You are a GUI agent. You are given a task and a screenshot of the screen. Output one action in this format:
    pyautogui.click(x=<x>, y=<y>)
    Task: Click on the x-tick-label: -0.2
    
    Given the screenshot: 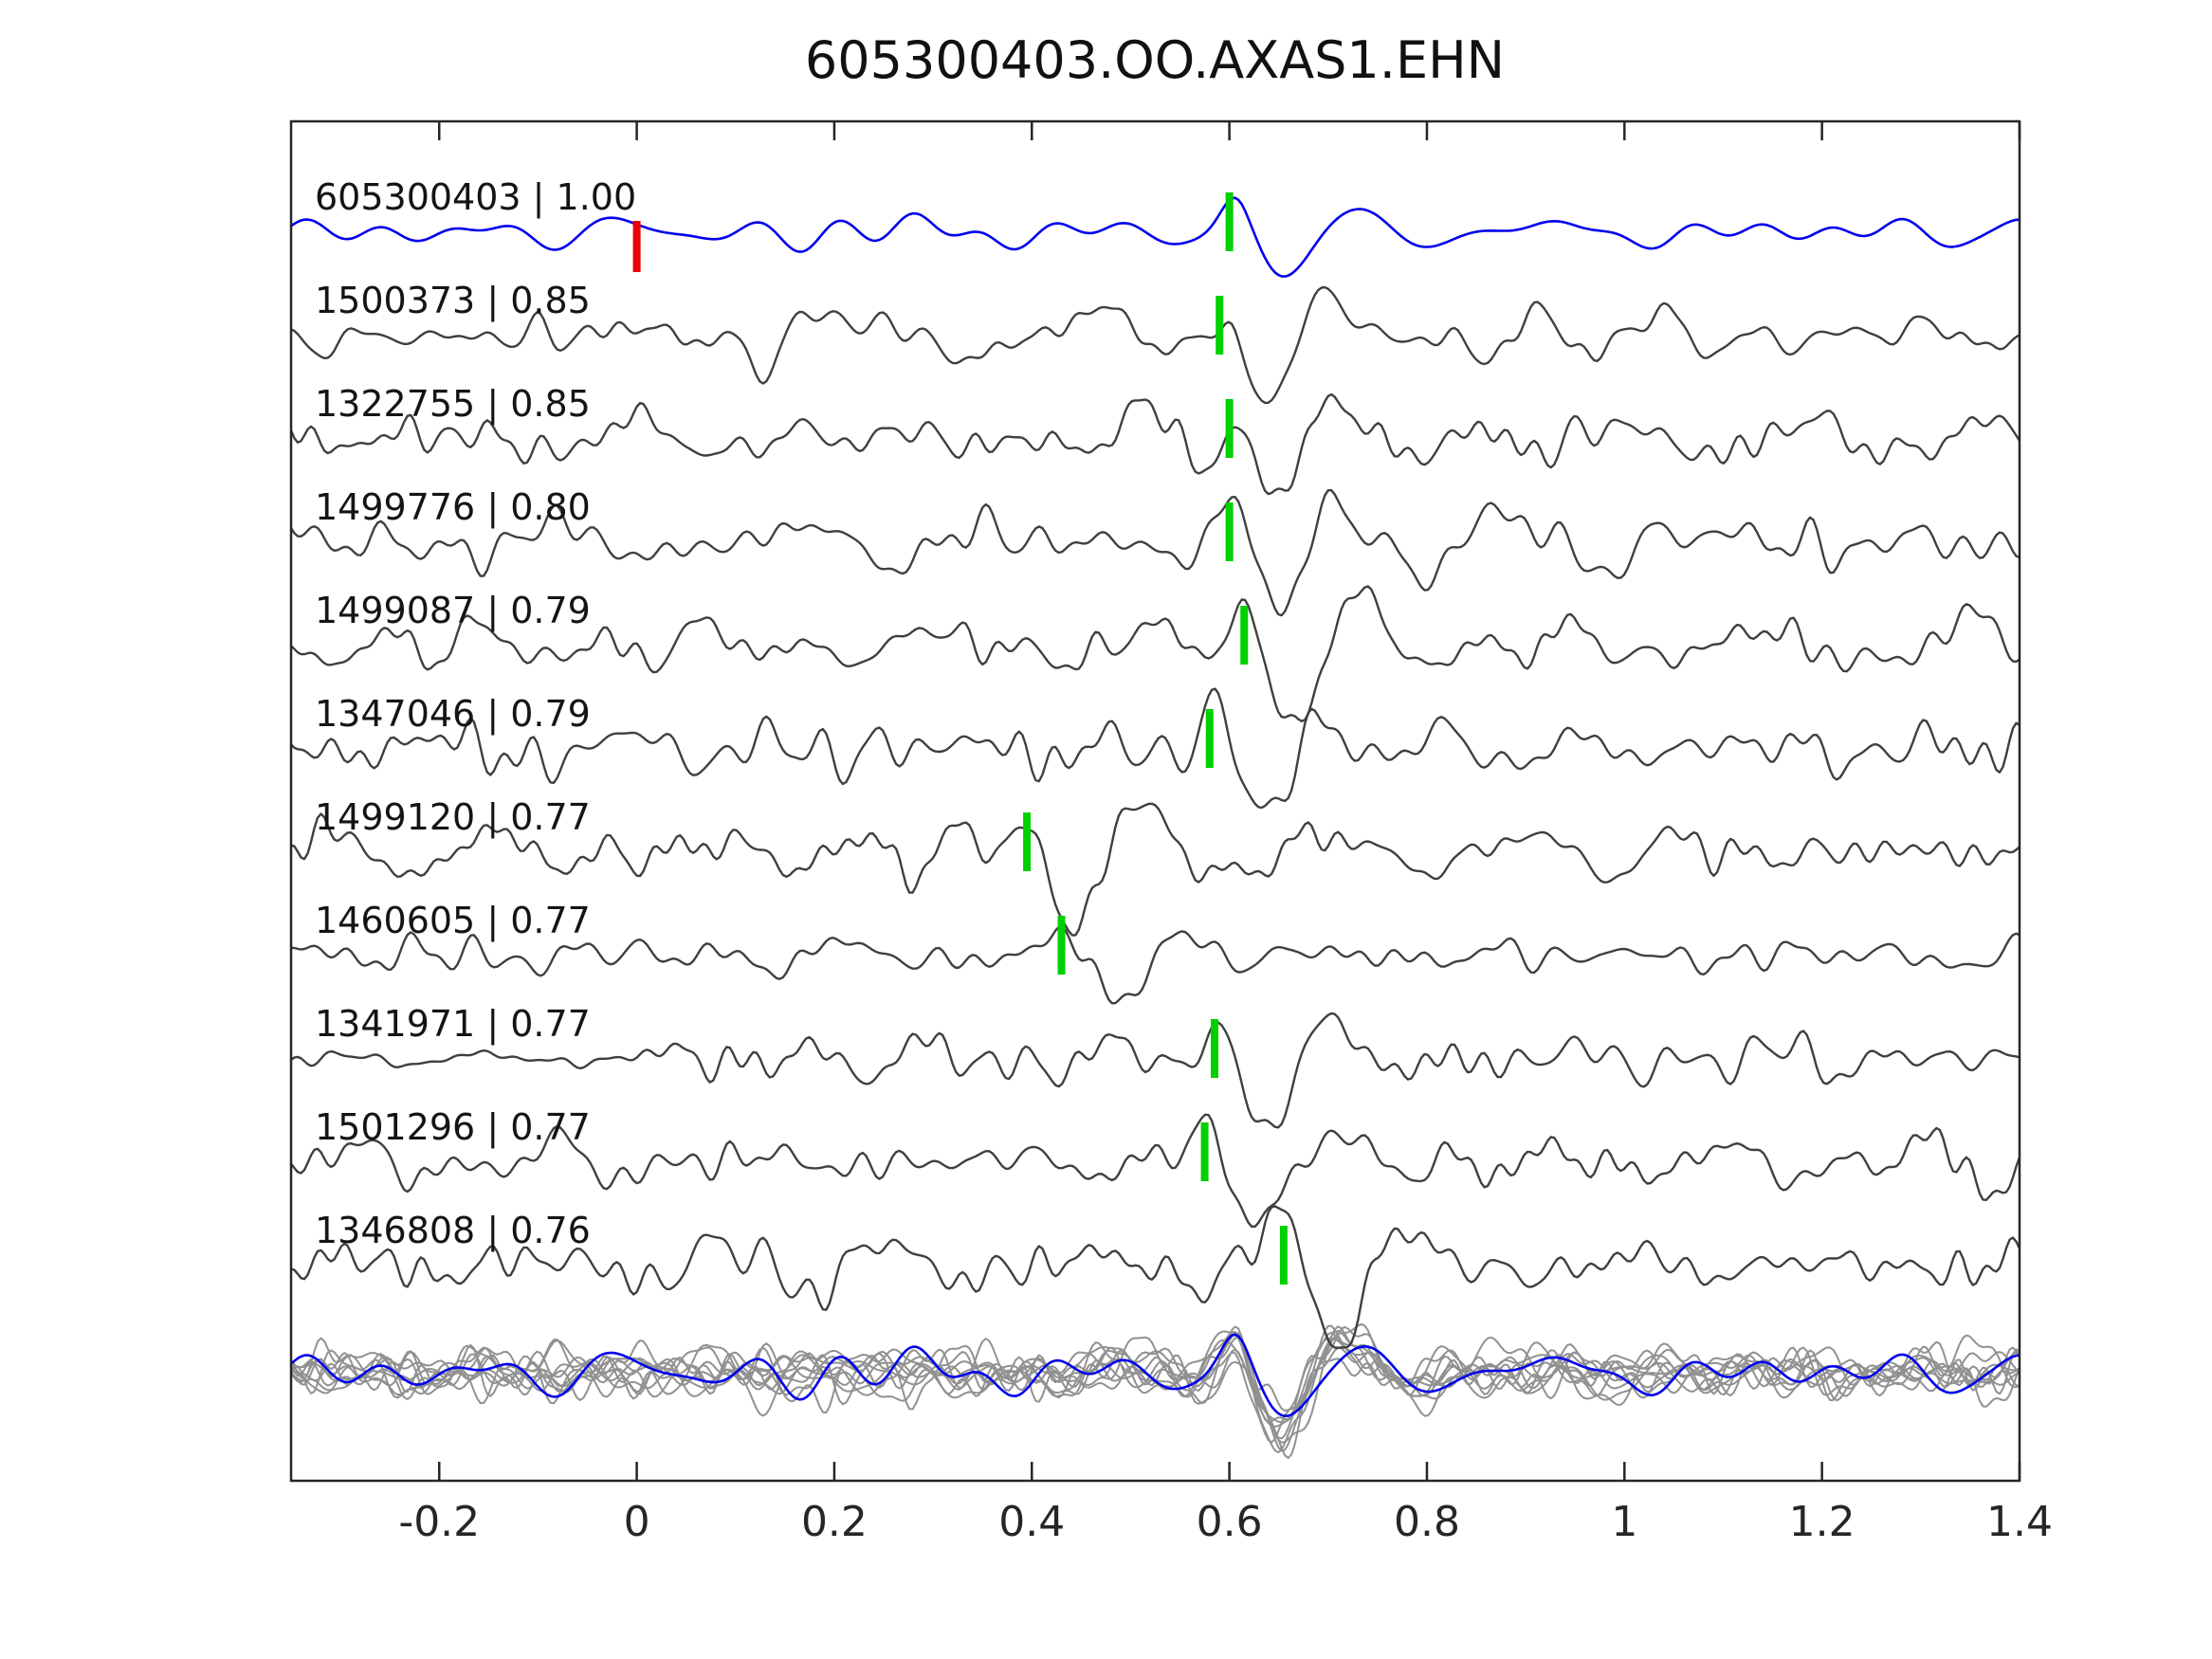 What is the action you would take?
    pyautogui.click(x=439, y=1522)
    